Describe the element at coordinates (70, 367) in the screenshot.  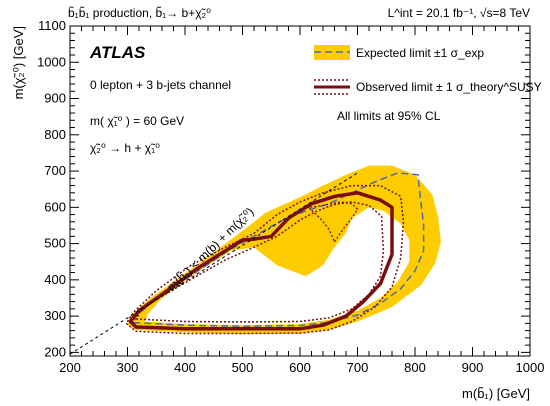
I see `x-tick-label: 200` at that location.